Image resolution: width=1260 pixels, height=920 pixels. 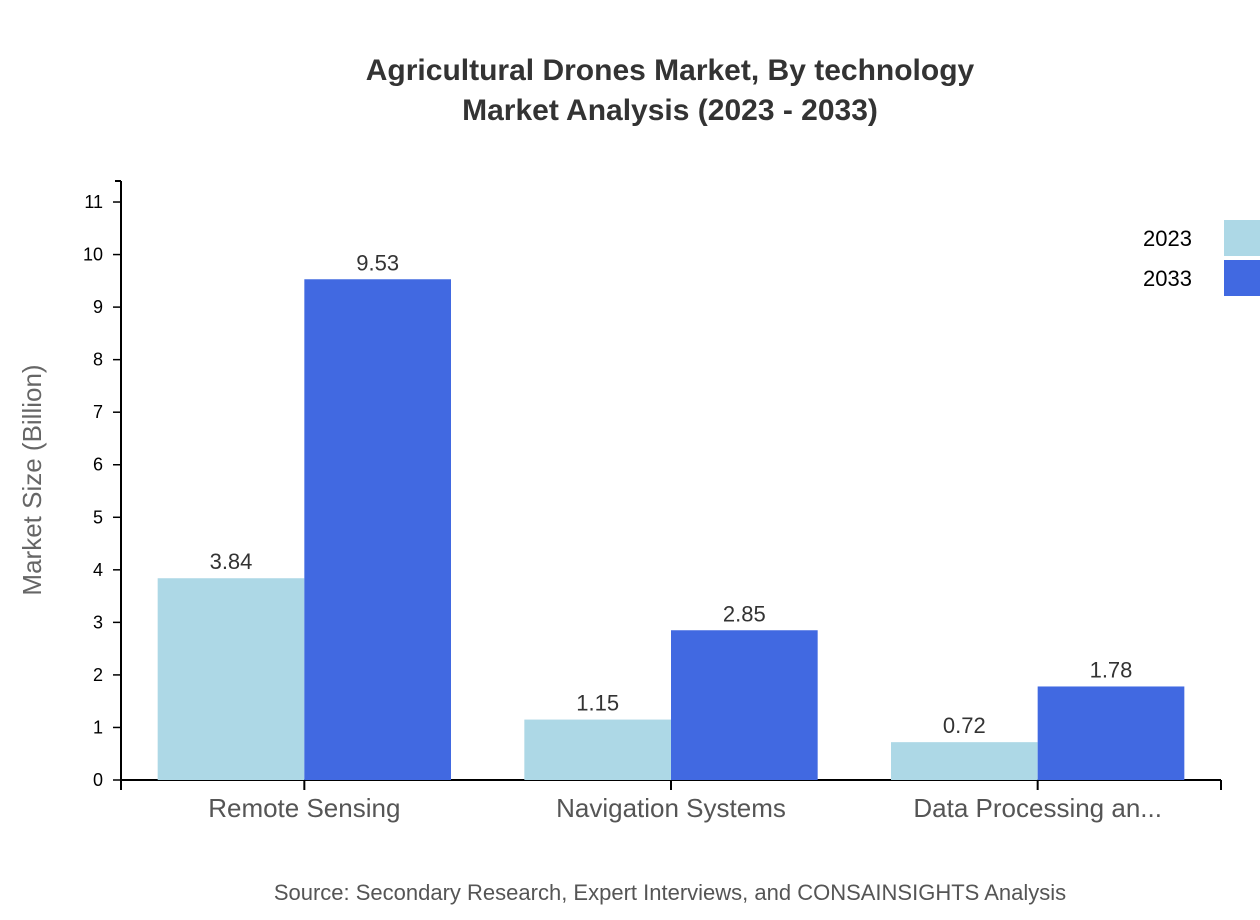 I want to click on y-tick-label: 8, so click(x=98, y=360).